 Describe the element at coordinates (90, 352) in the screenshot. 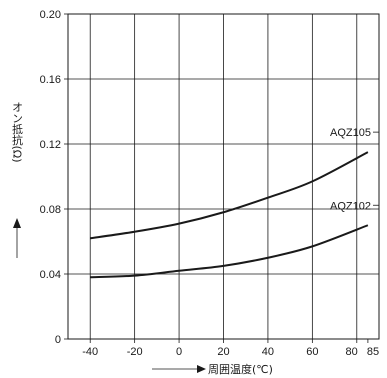

I see `x-tick-label: -40` at that location.